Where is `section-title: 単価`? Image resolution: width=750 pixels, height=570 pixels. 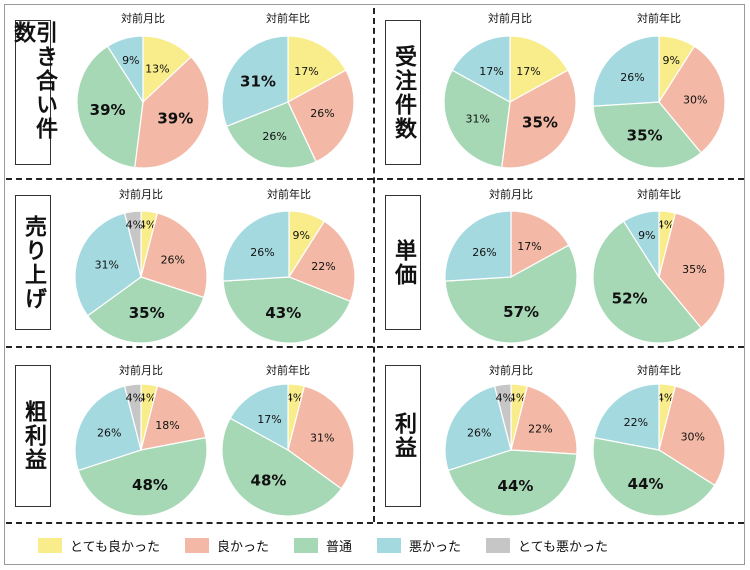
section-title: 単価 is located at coordinates (403, 262).